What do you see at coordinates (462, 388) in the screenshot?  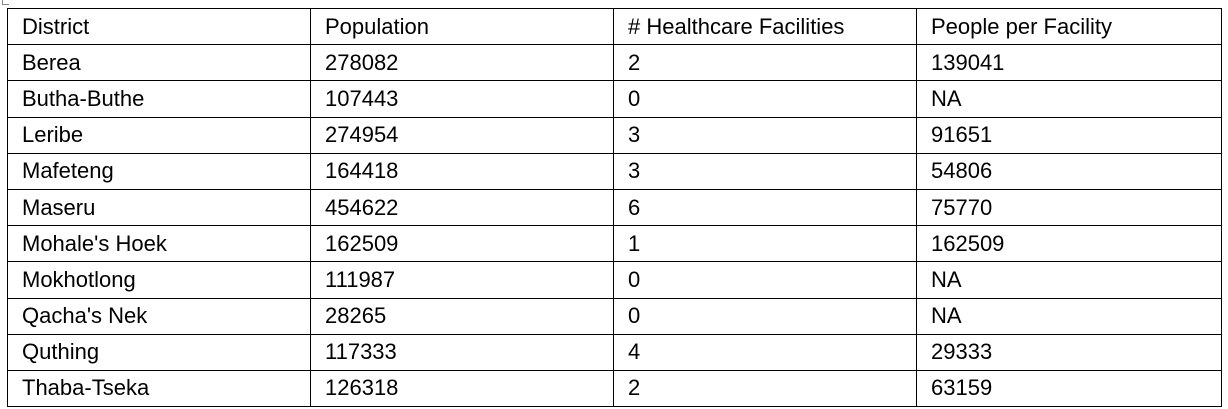 I see `cell-population: 126318` at bounding box center [462, 388].